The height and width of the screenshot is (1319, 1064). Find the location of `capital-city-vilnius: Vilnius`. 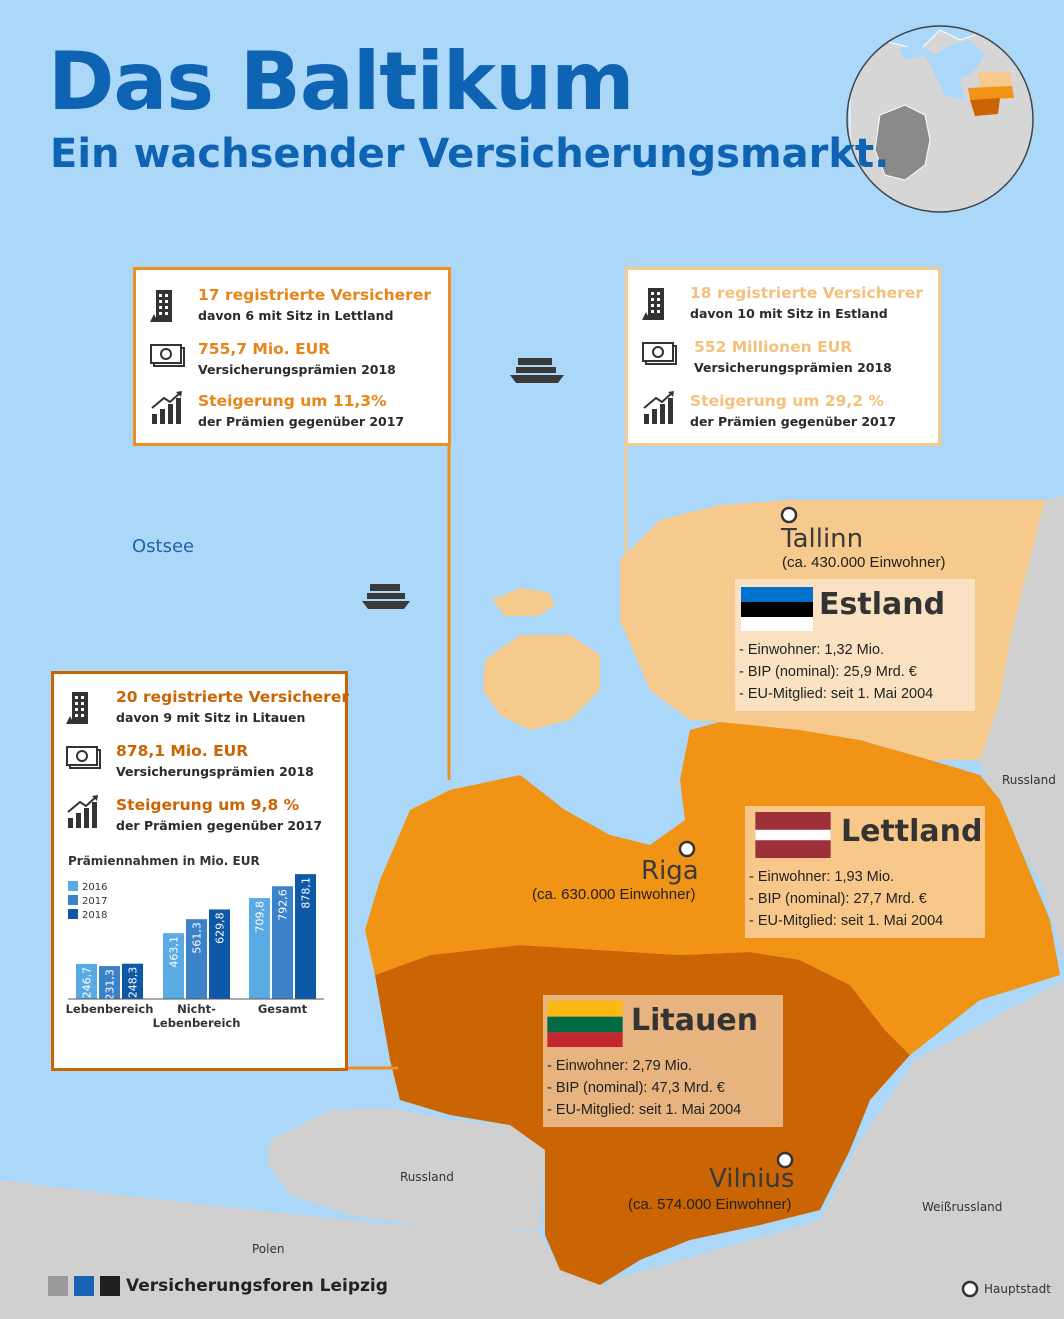

capital-city-vilnius: Vilnius is located at coordinates (752, 1179).